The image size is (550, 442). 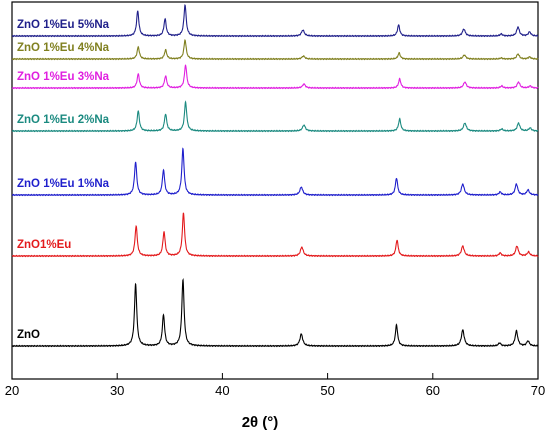 What do you see at coordinates (44, 245) in the screenshot?
I see `series-label-1: ZnO1%Eu` at bounding box center [44, 245].